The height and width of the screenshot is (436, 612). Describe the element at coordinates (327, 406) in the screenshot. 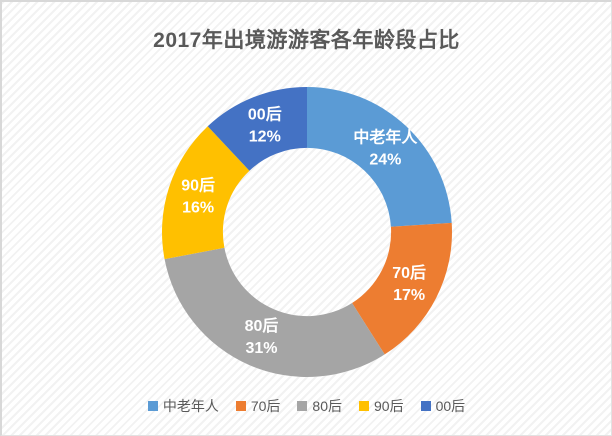

I see `legend-label: 80后` at that location.